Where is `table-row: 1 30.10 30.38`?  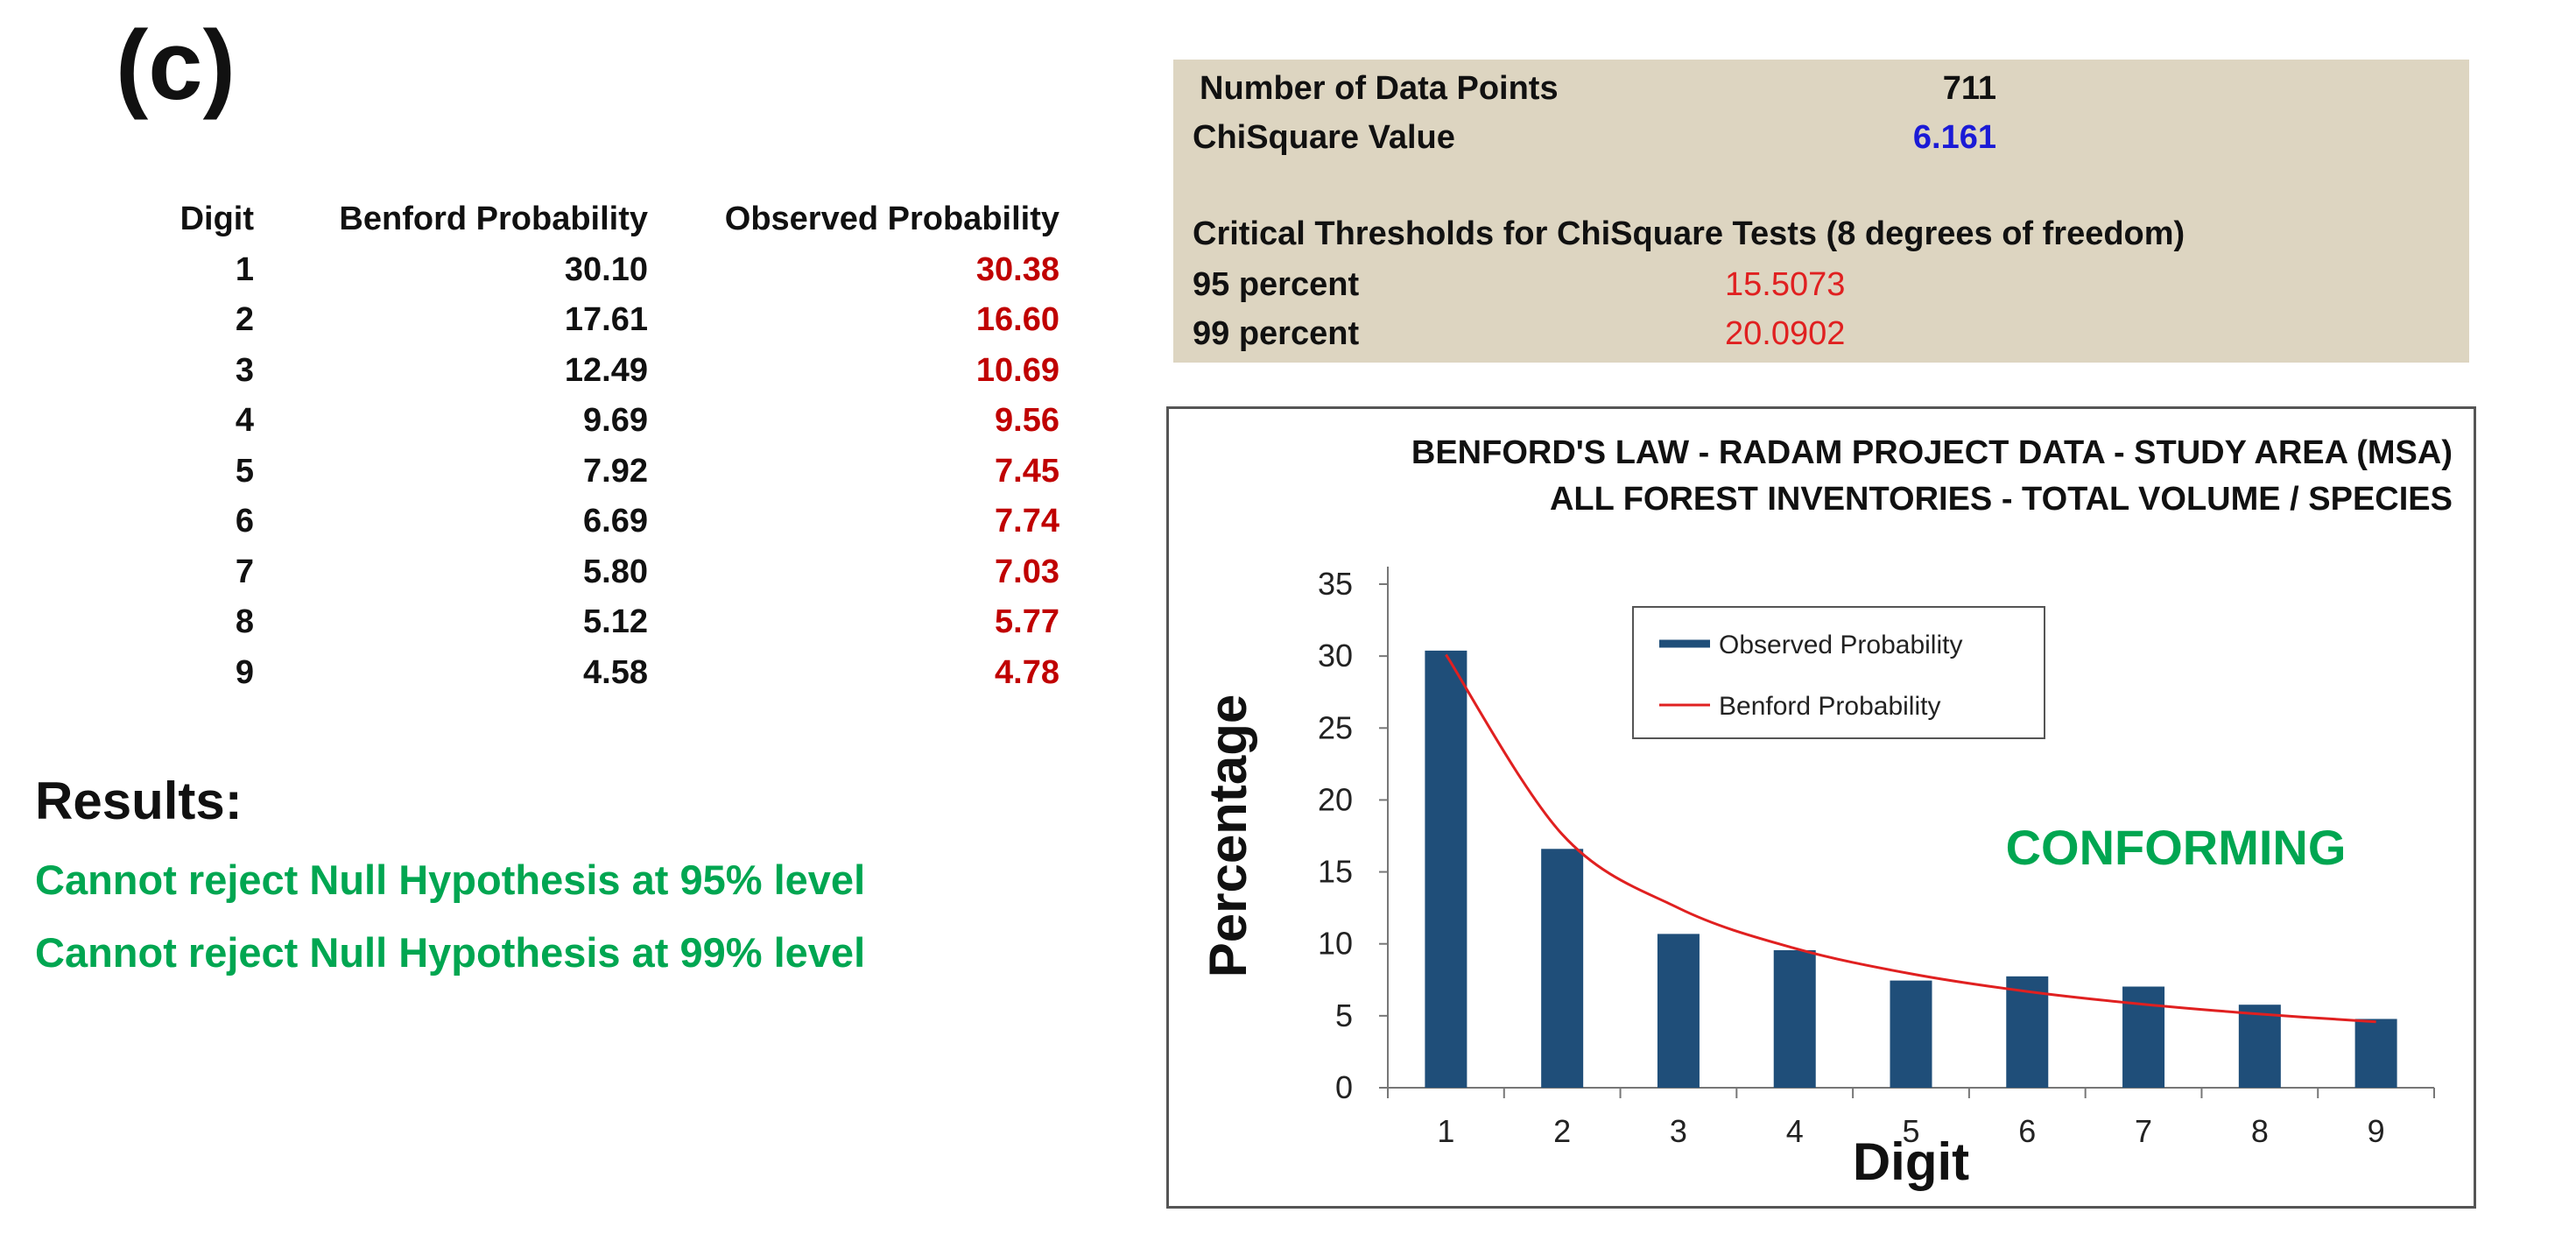
table-row: 1 30.10 30.38 is located at coordinates (604, 270).